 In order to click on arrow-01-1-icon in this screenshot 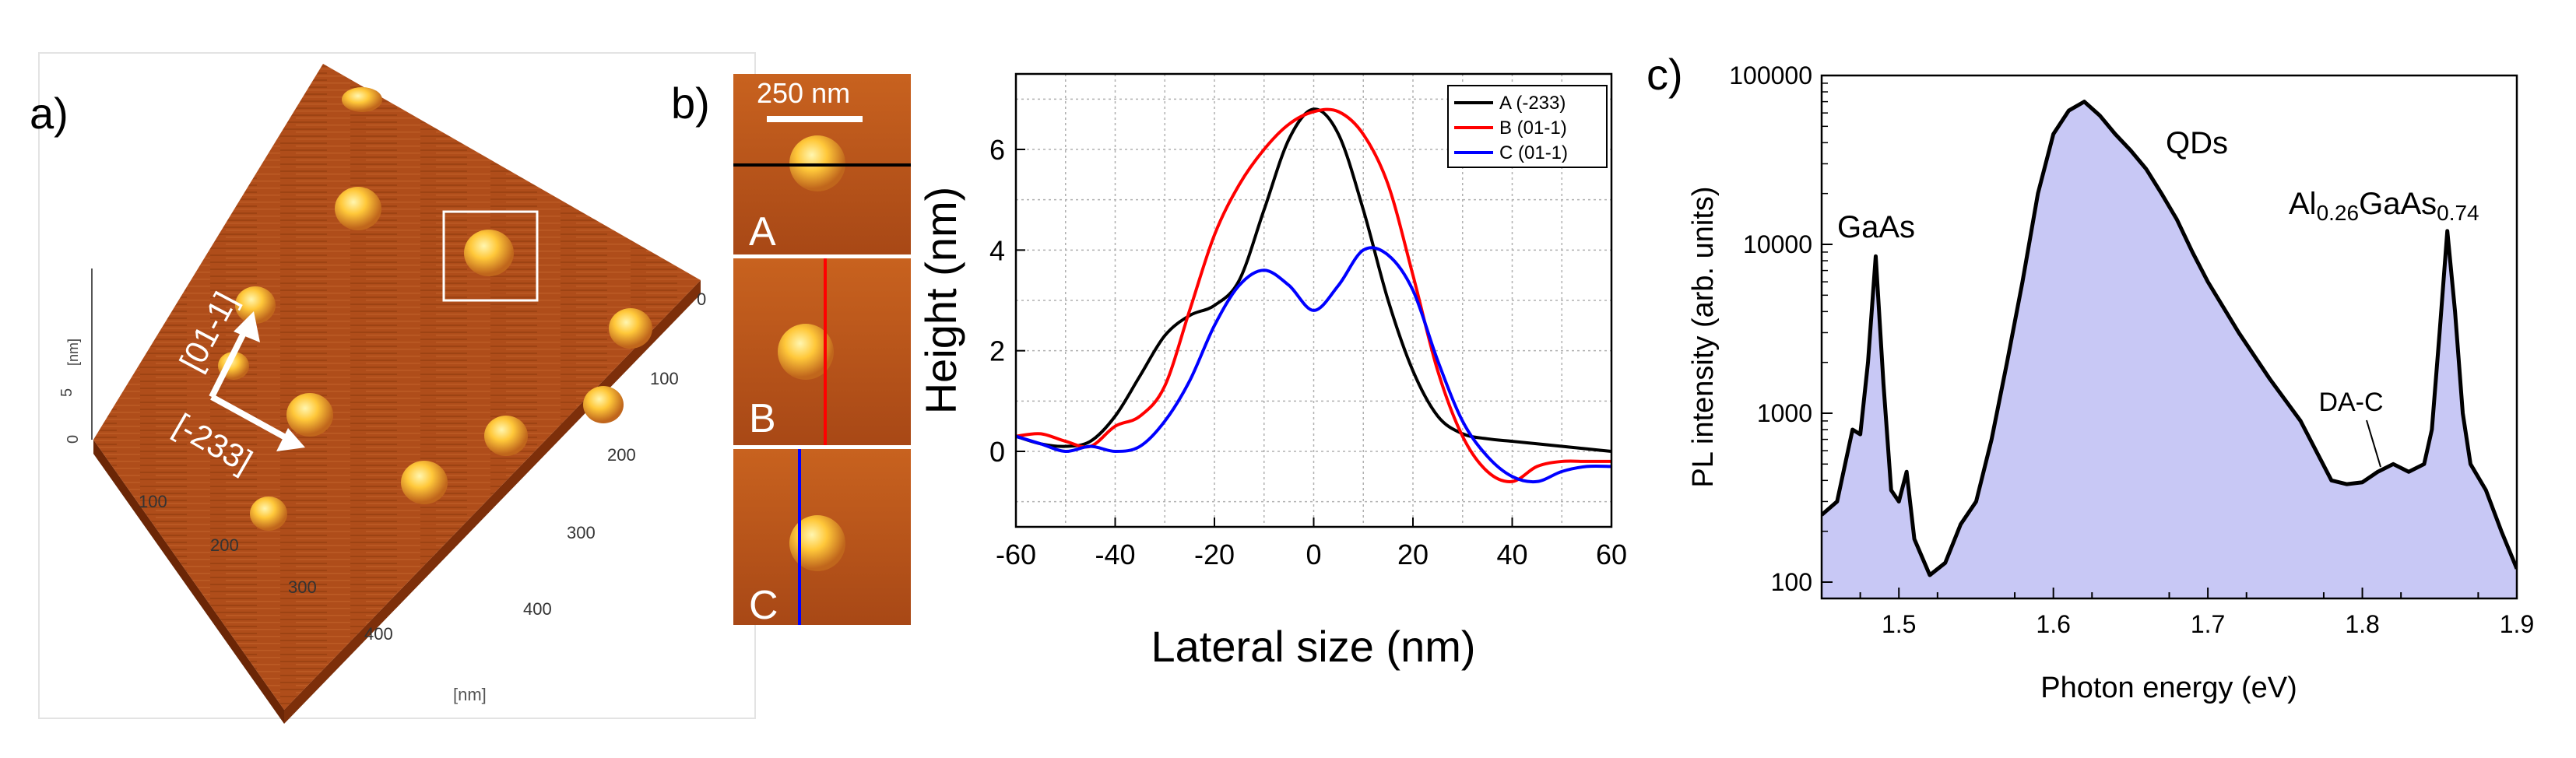, I will do `click(230, 361)`.